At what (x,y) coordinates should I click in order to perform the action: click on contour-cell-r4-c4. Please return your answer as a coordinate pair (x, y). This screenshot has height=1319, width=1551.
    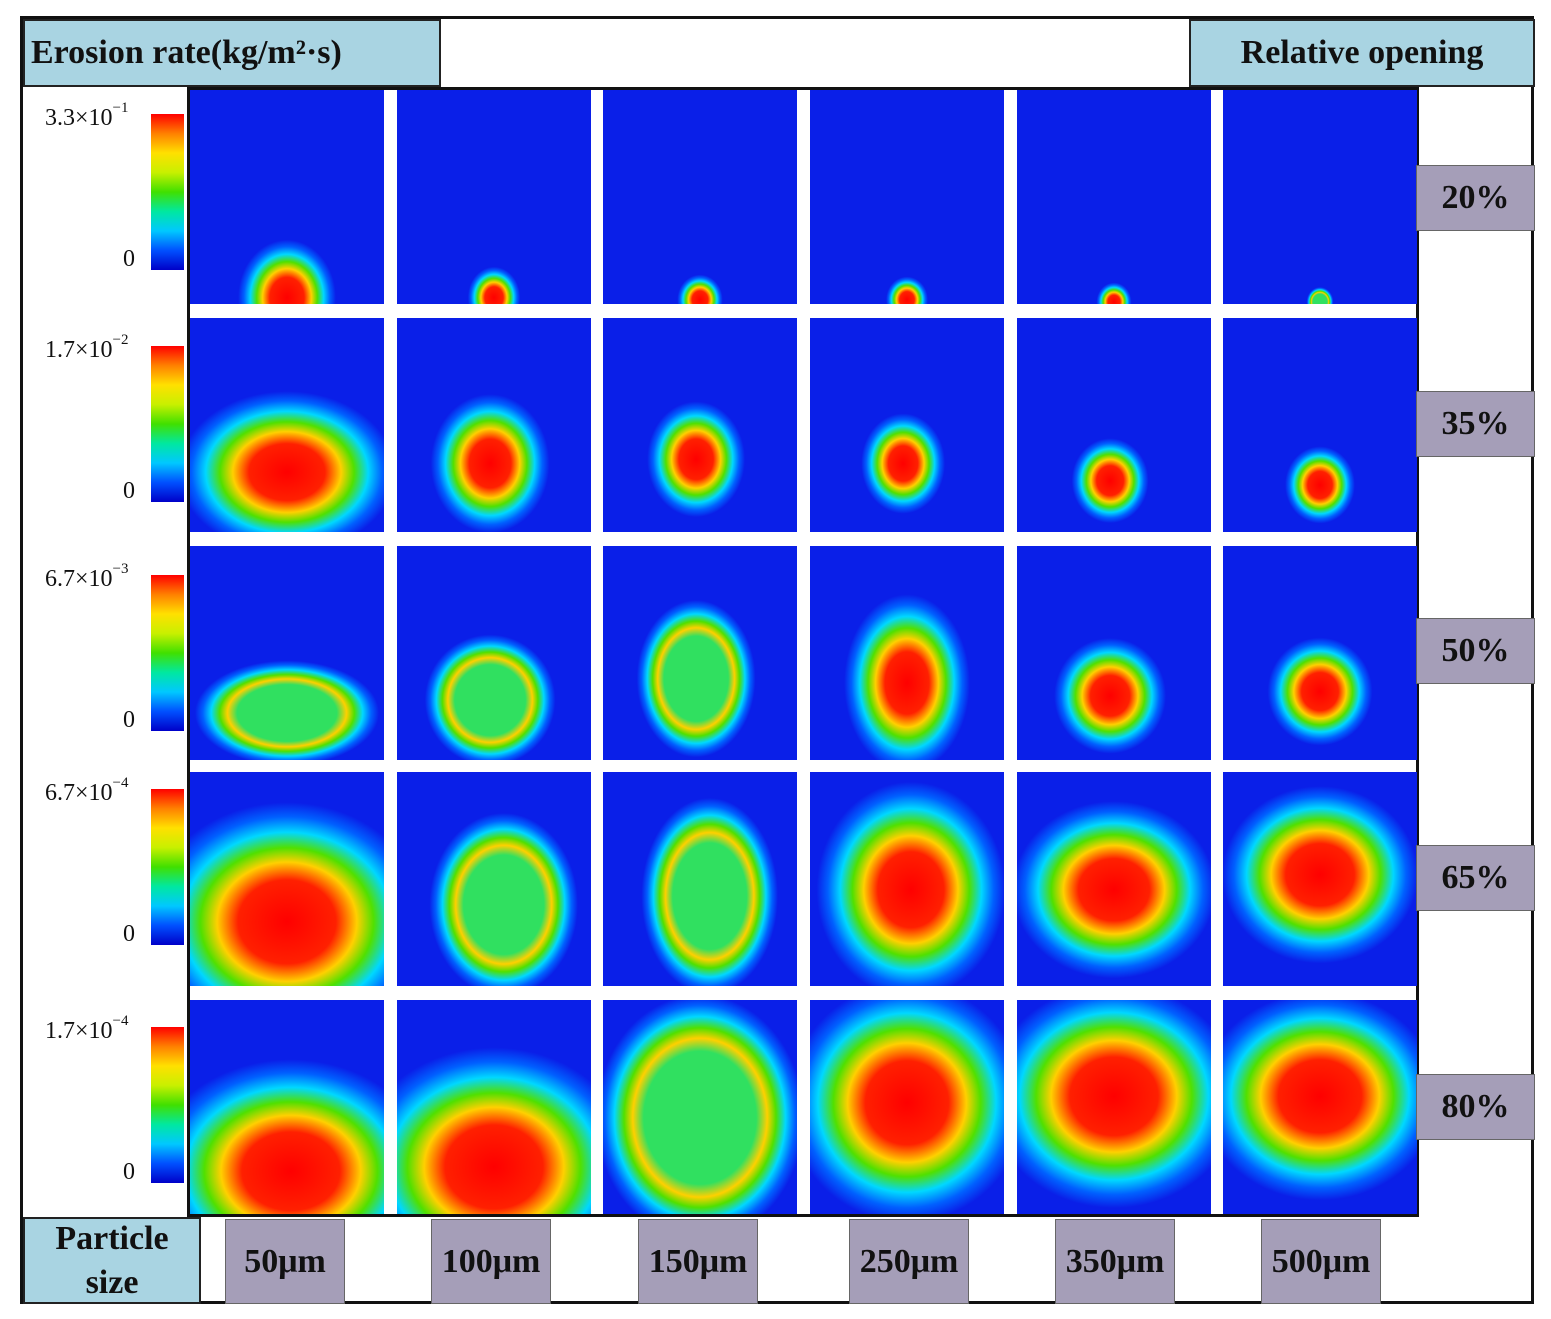
    Looking at the image, I should click on (907, 879).